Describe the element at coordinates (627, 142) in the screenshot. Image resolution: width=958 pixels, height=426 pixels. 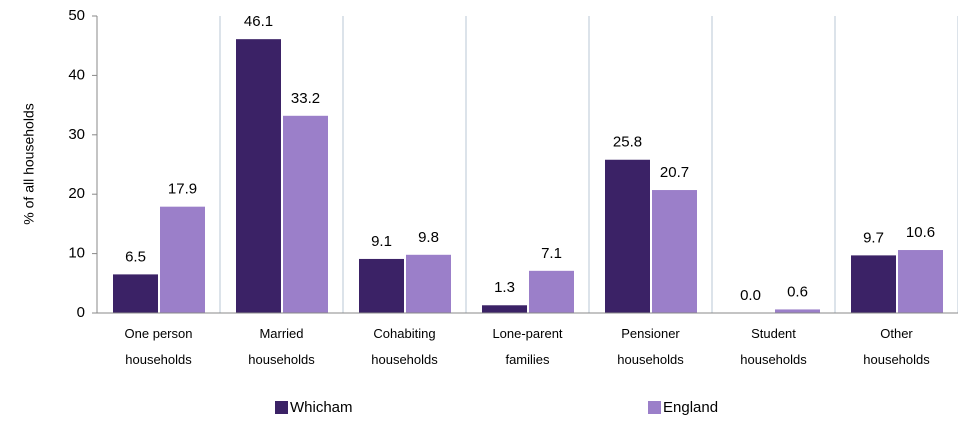
I see `value-label: 25.8` at that location.